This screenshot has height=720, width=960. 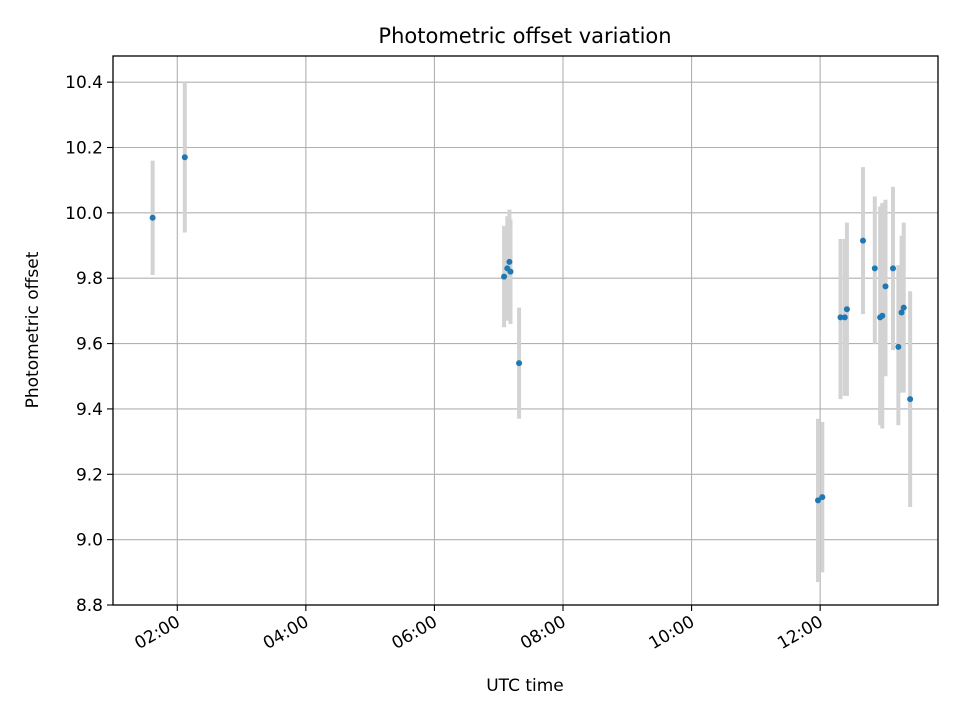 I want to click on x-axis-ticks: 02:00 04:00 06:00 08:00 10:00 12:00, so click(x=479, y=629).